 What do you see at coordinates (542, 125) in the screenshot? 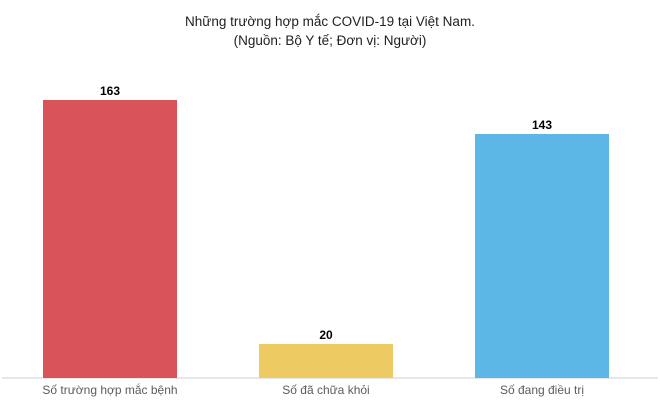
I see `bar-value-label: 143` at bounding box center [542, 125].